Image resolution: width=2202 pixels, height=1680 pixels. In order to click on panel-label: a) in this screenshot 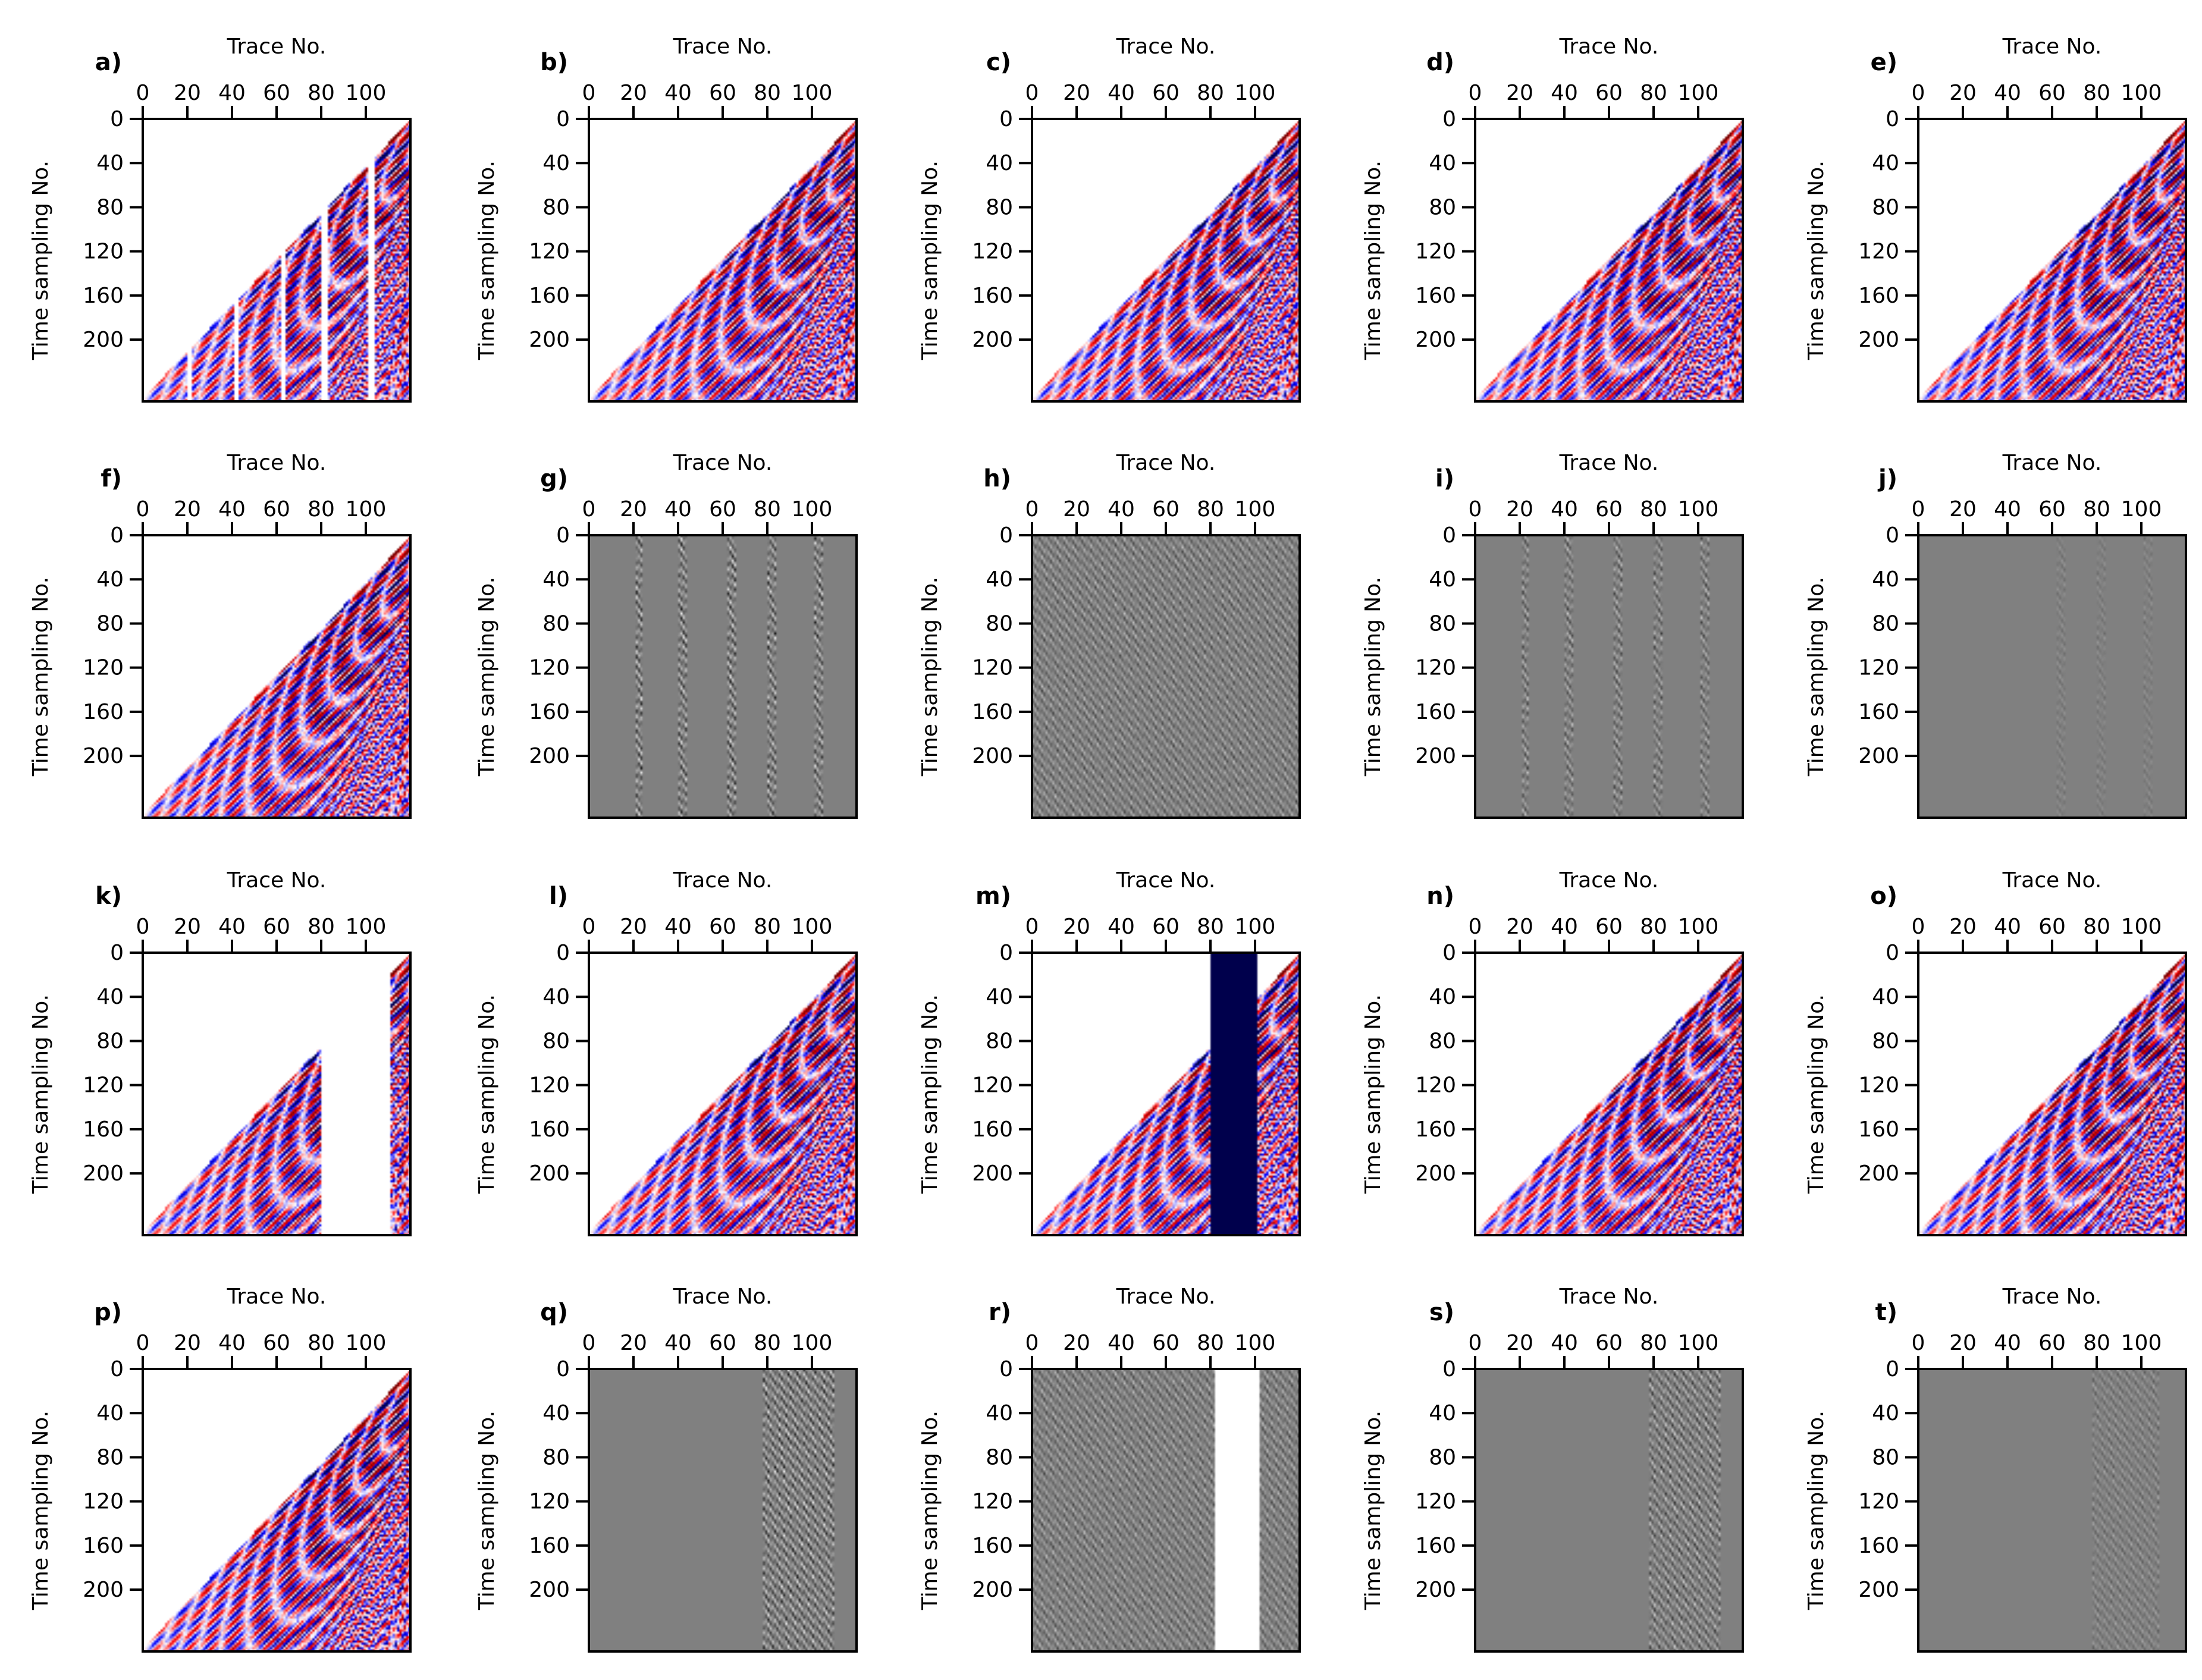, I will do `click(108, 62)`.